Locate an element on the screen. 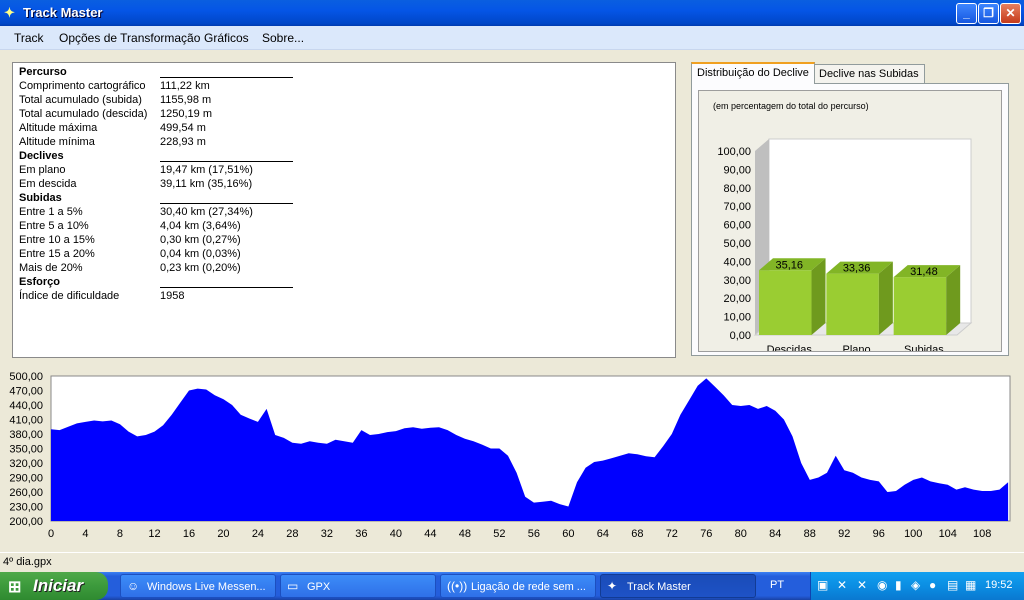  language-indicator: PT is located at coordinates (777, 585).